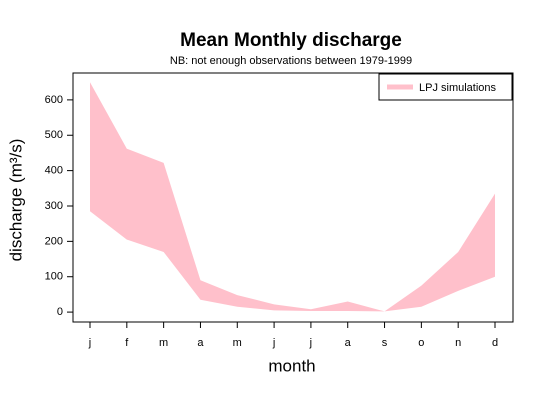 This screenshot has height=412, width=550. Describe the element at coordinates (458, 88) in the screenshot. I see `legend-label: LPJ simulations` at that location.